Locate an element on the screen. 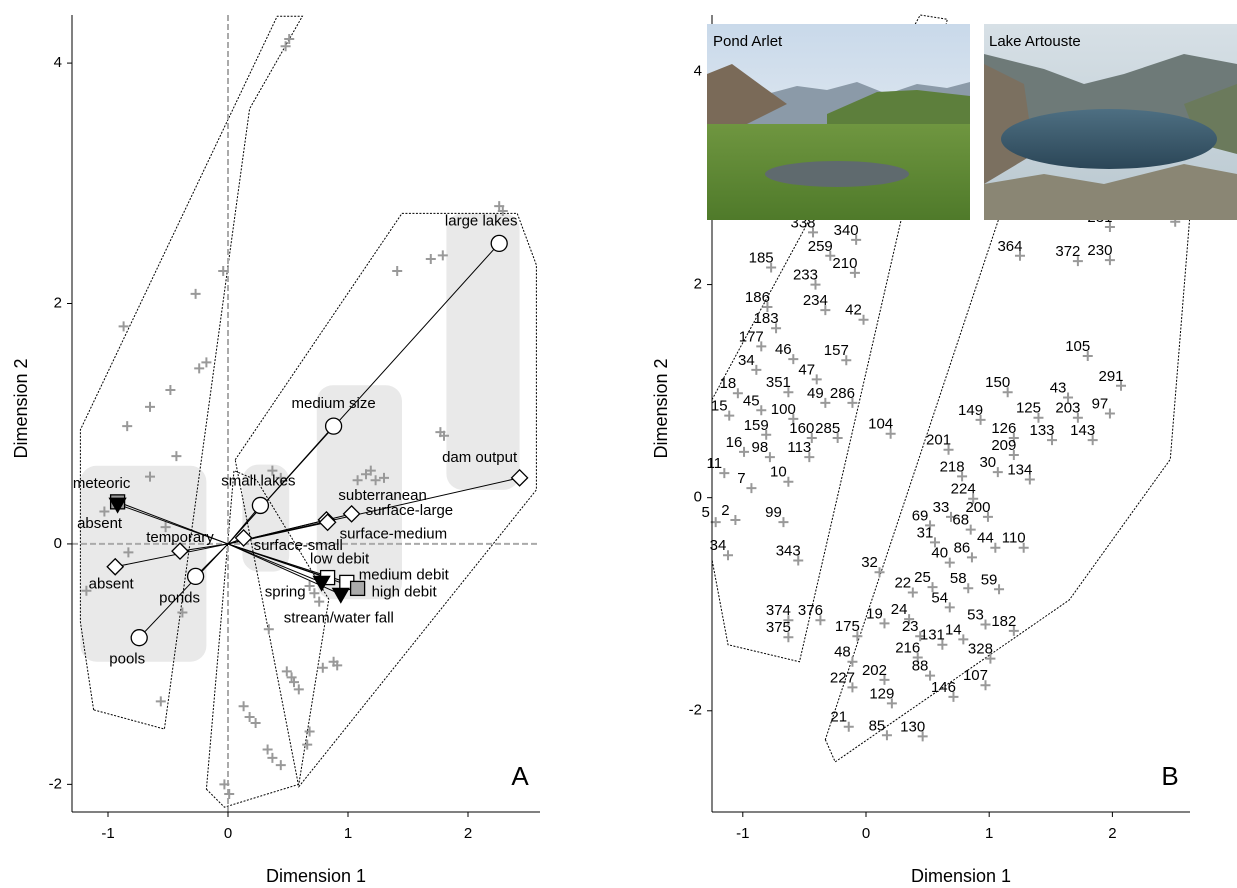 The image size is (1237, 888). point-label: 110 is located at coordinates (1014, 538).